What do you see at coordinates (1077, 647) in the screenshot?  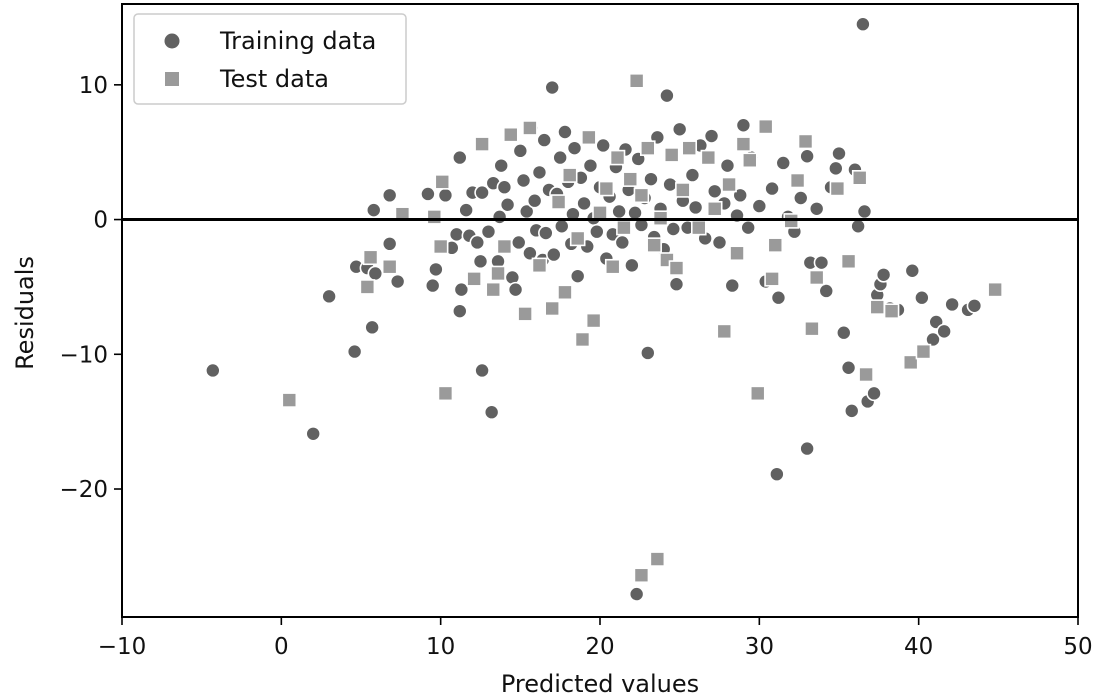 I see `x-tick-label: 50` at bounding box center [1077, 647].